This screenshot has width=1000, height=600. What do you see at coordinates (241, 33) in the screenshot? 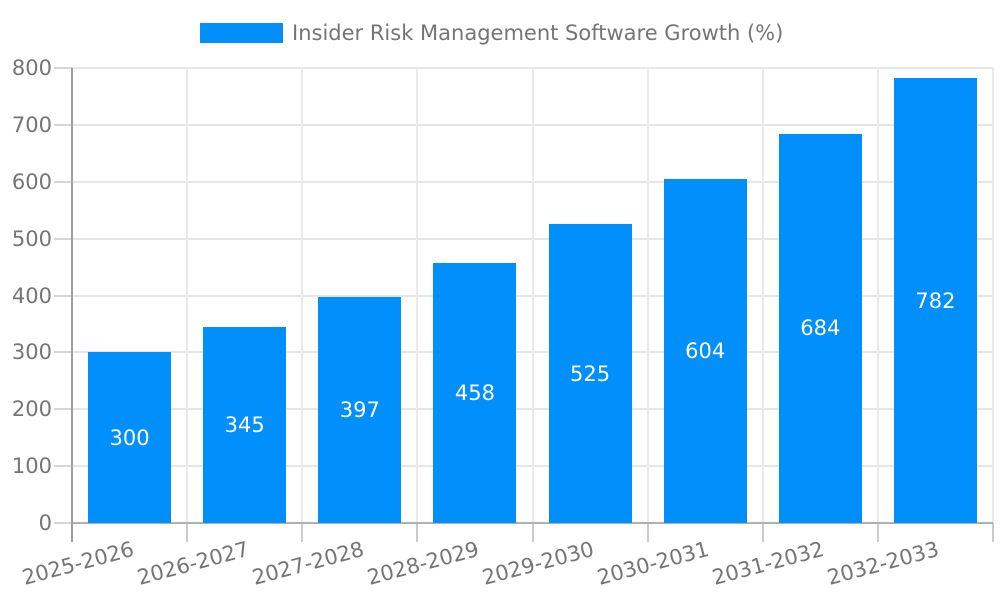
I see `legend-swatch` at bounding box center [241, 33].